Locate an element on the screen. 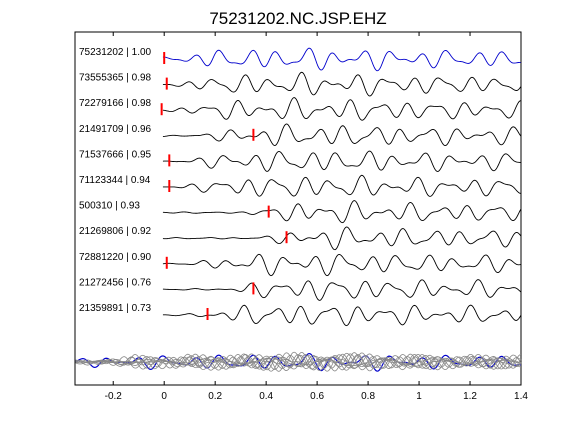 Image resolution: width=576 pixels, height=432 pixels. trace-label: 73555365 | 0.98 is located at coordinates (115, 78).